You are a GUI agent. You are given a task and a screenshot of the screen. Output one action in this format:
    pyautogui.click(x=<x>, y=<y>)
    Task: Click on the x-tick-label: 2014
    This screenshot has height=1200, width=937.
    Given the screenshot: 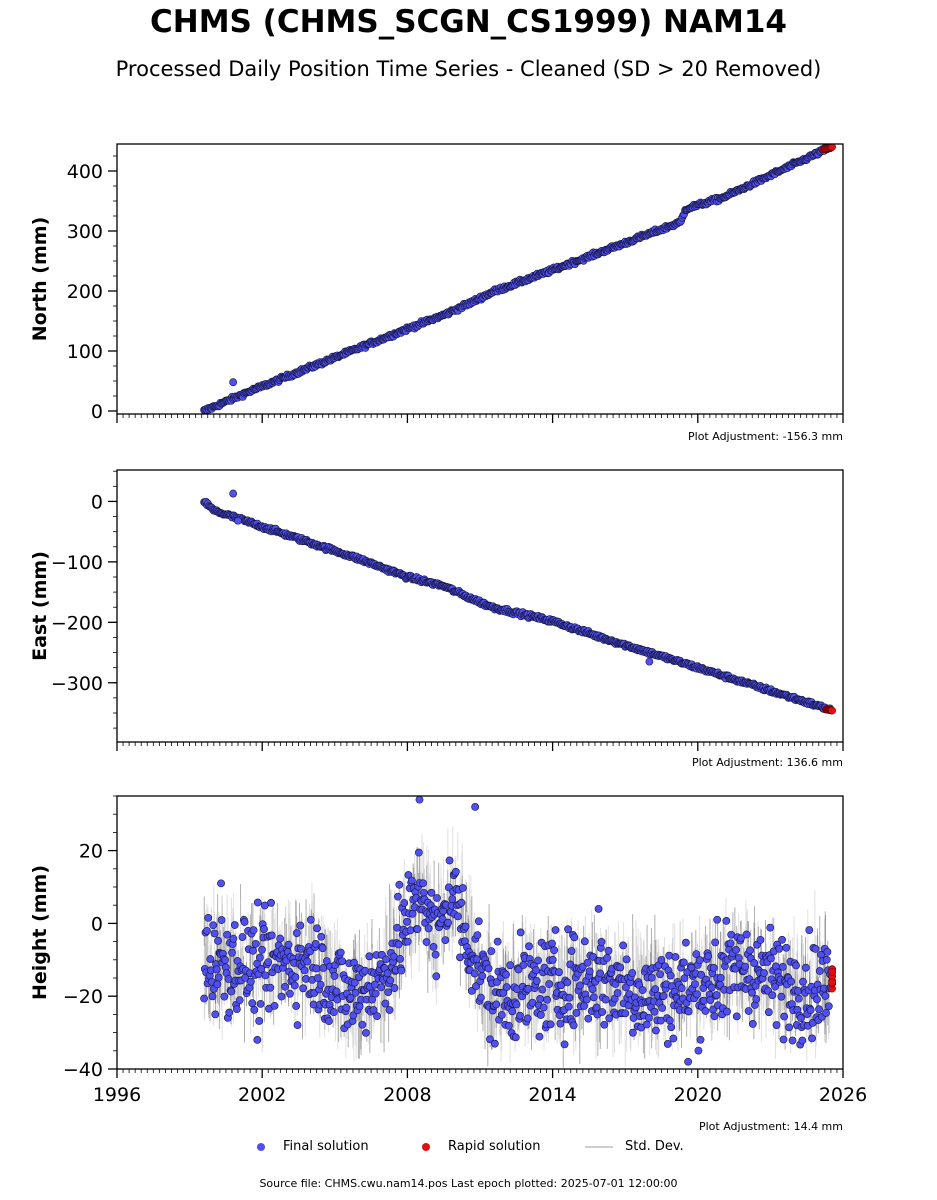 What is the action you would take?
    pyautogui.click(x=552, y=1095)
    